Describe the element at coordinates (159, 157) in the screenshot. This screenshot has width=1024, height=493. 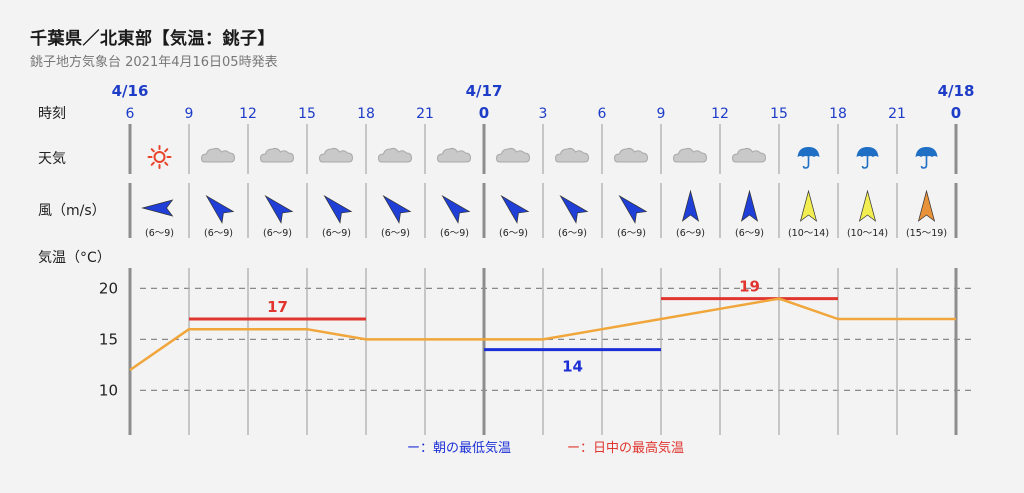
I see `sun-icon` at that location.